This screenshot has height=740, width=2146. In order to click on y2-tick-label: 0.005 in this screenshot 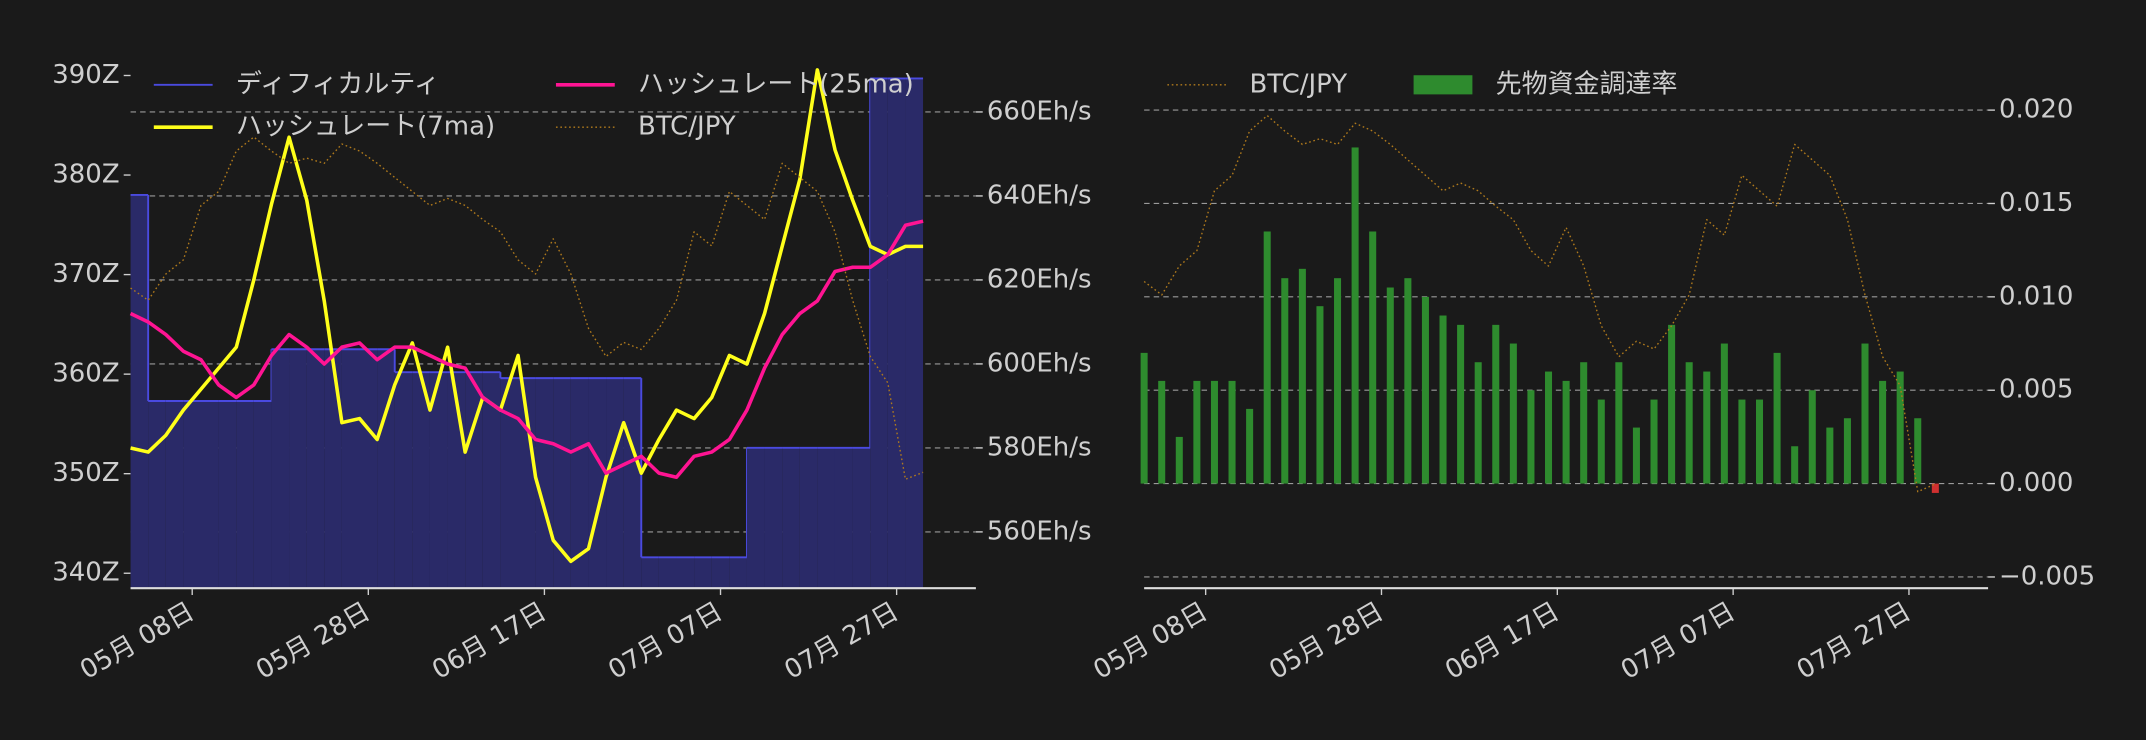, I will do `click(2036, 390)`.